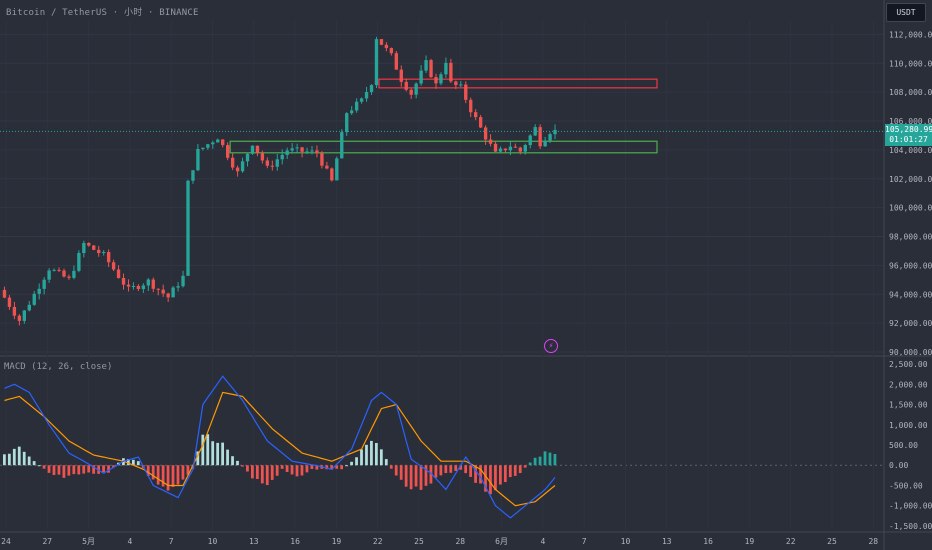 This screenshot has width=932, height=550. Describe the element at coordinates (750, 541) in the screenshot. I see `time-axis-label: 19` at that location.